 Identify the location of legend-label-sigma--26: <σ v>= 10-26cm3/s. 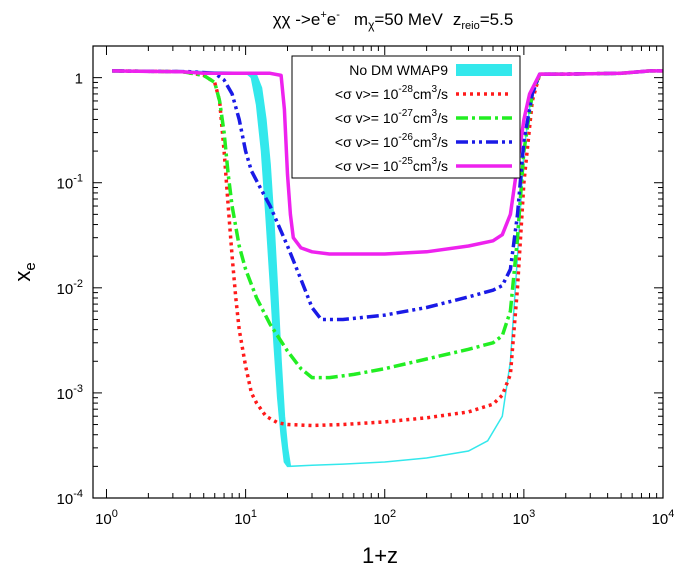
(391, 141).